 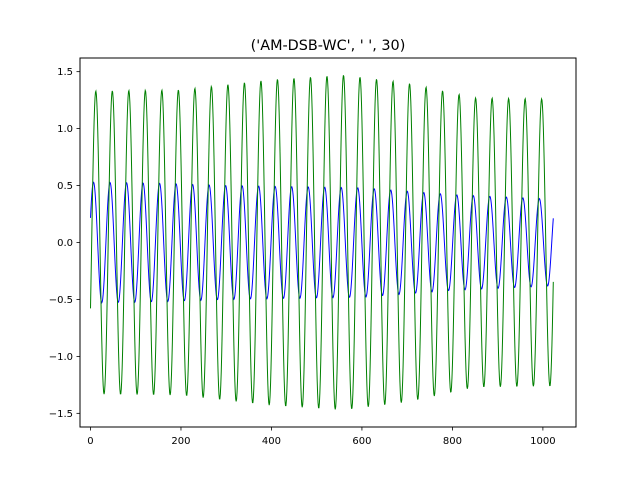 What do you see at coordinates (542, 441) in the screenshot?
I see `x-tick-label: 1000` at bounding box center [542, 441].